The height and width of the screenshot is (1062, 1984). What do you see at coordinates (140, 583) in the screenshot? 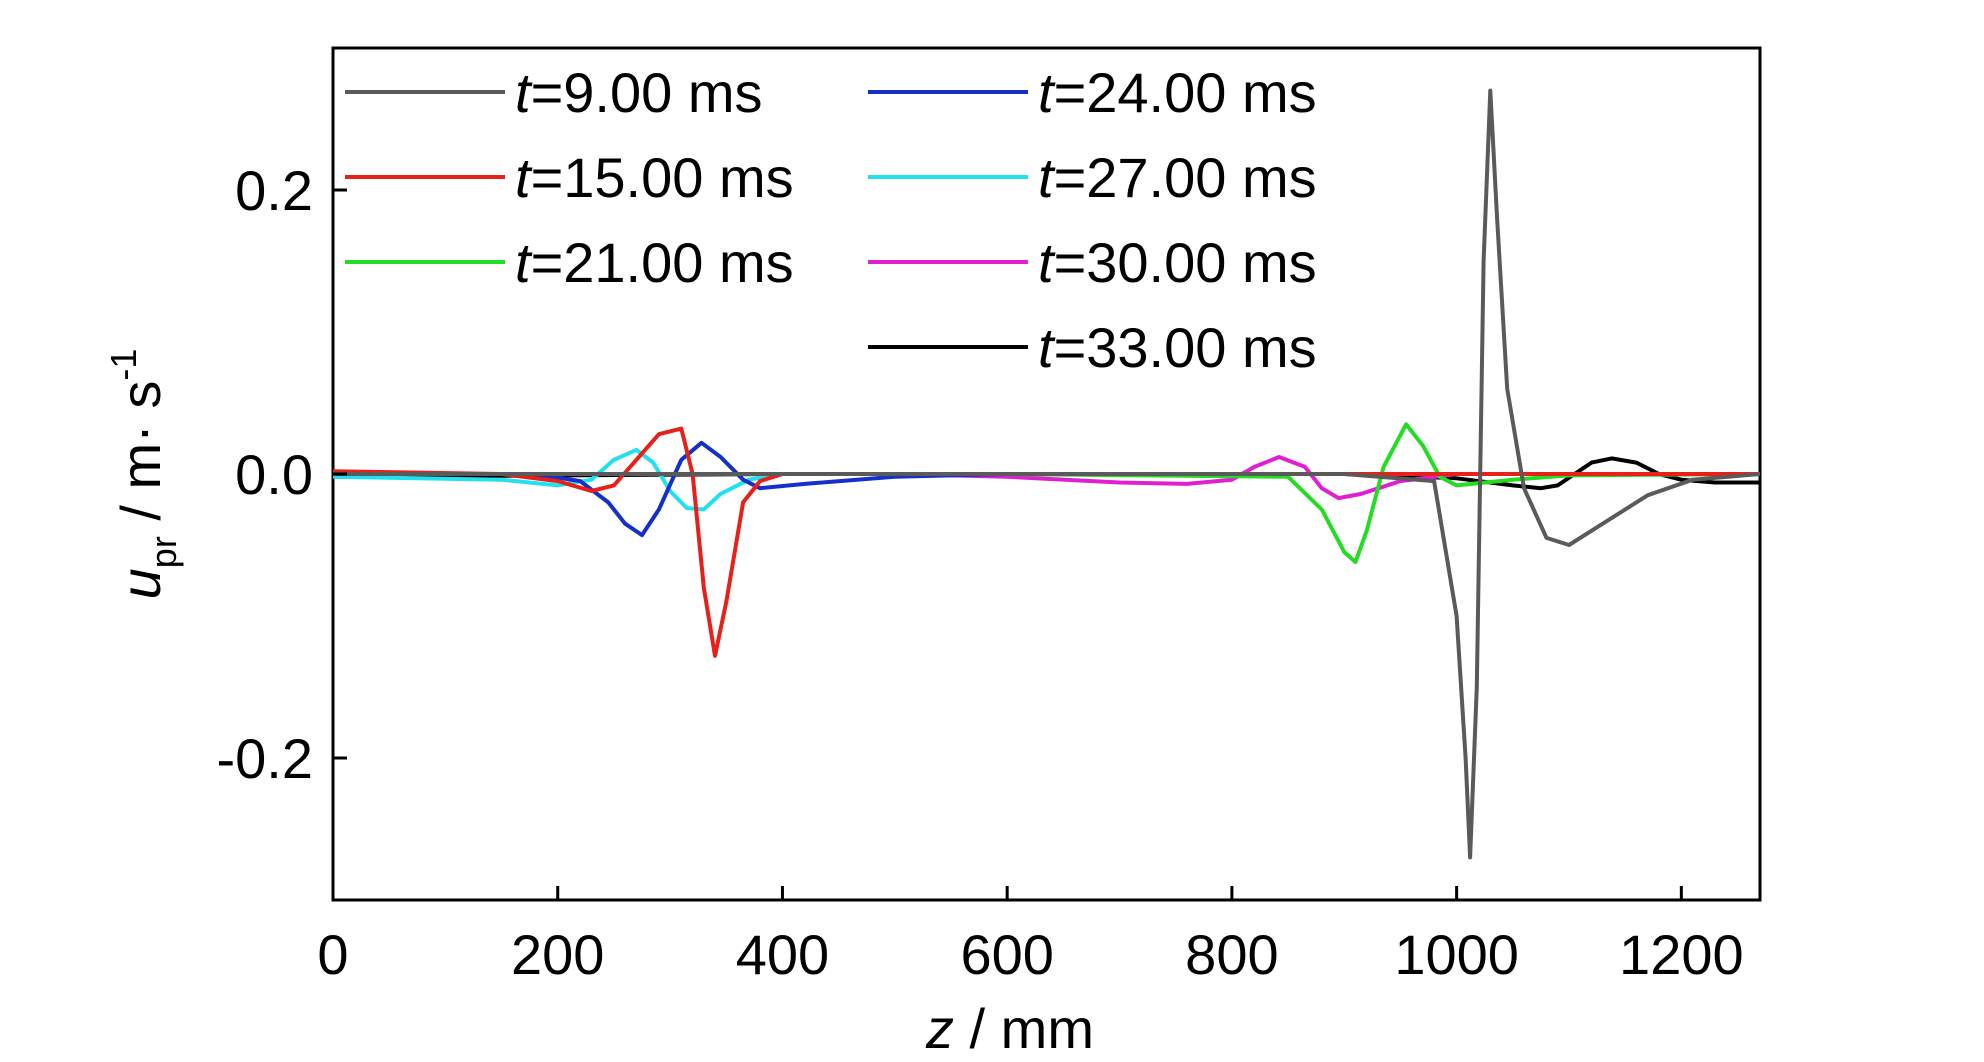
I see `y-axis-variable: u` at bounding box center [140, 583].